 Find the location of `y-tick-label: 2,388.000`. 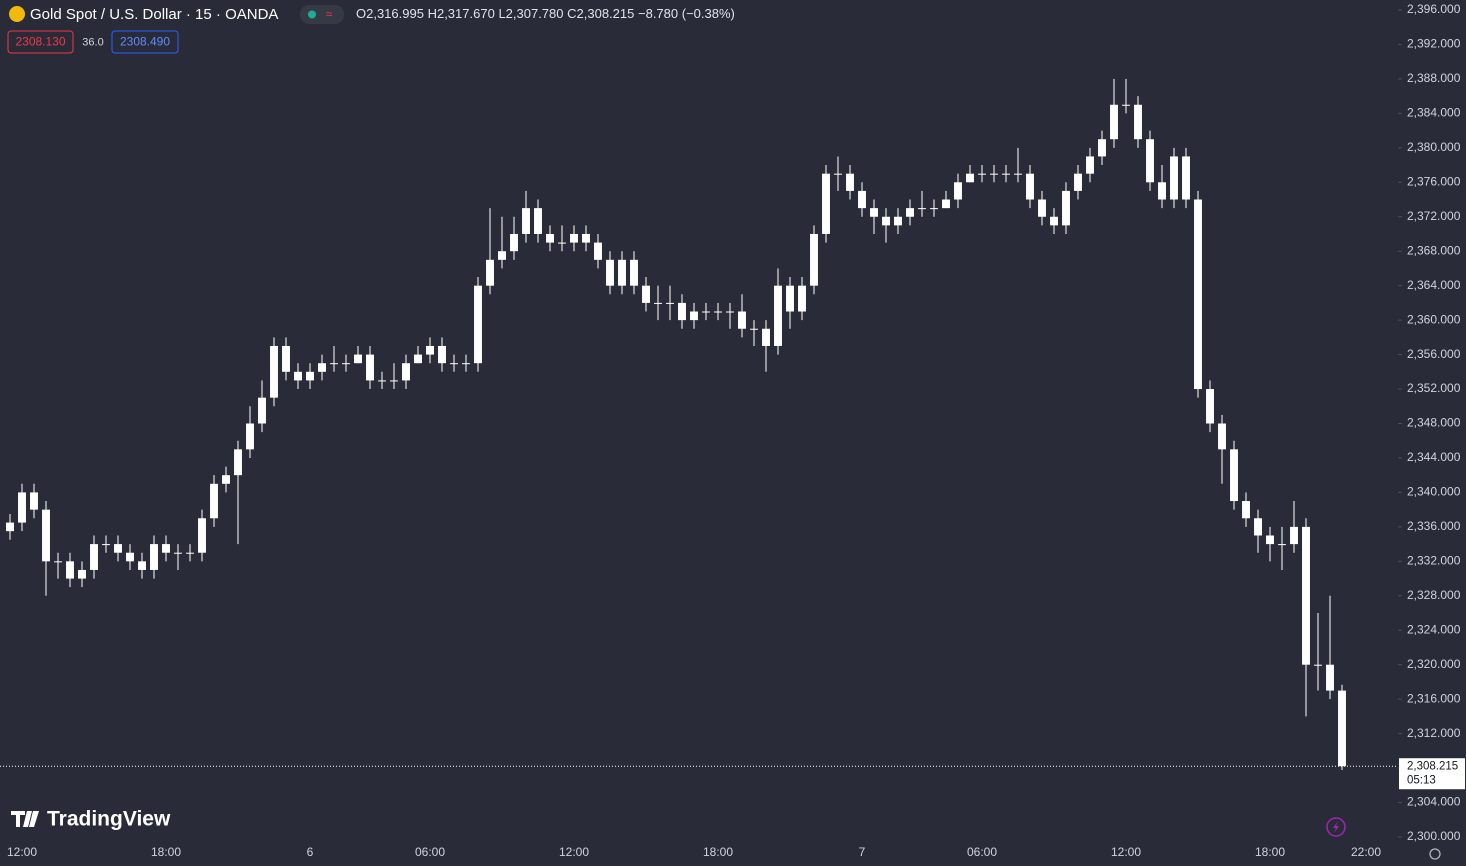

y-tick-label: 2,388.000 is located at coordinates (1434, 78).